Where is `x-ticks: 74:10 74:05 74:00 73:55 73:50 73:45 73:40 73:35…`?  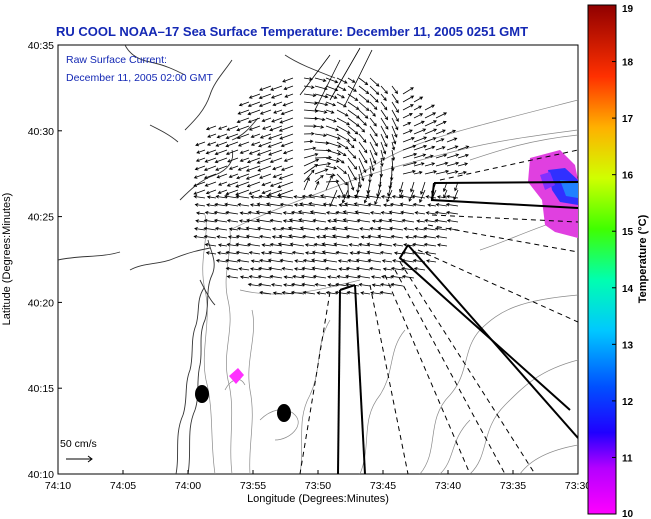 x-ticks: 74:10 74:05 74:00 73:55 73:50 73:45 73:40 73:35… is located at coordinates (318, 481).